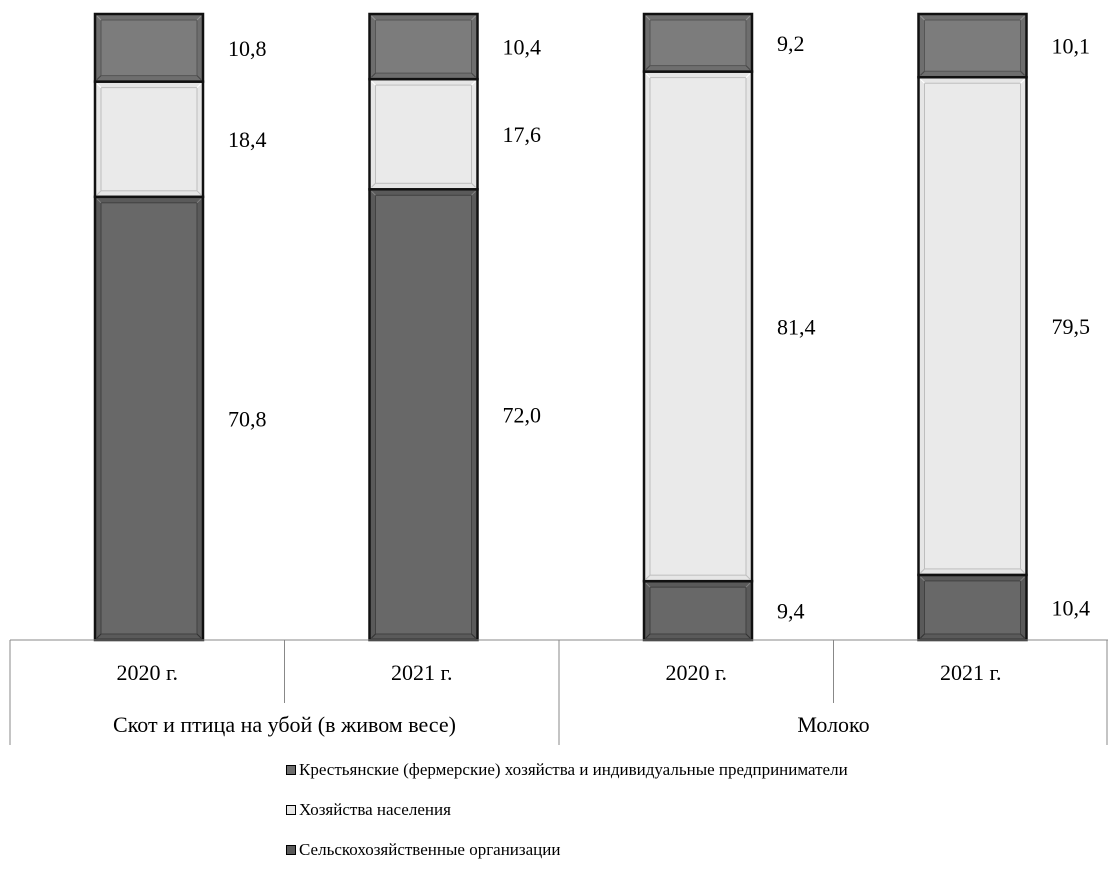  What do you see at coordinates (791, 611) in the screenshot?
I see `data-label: 9,4` at bounding box center [791, 611].